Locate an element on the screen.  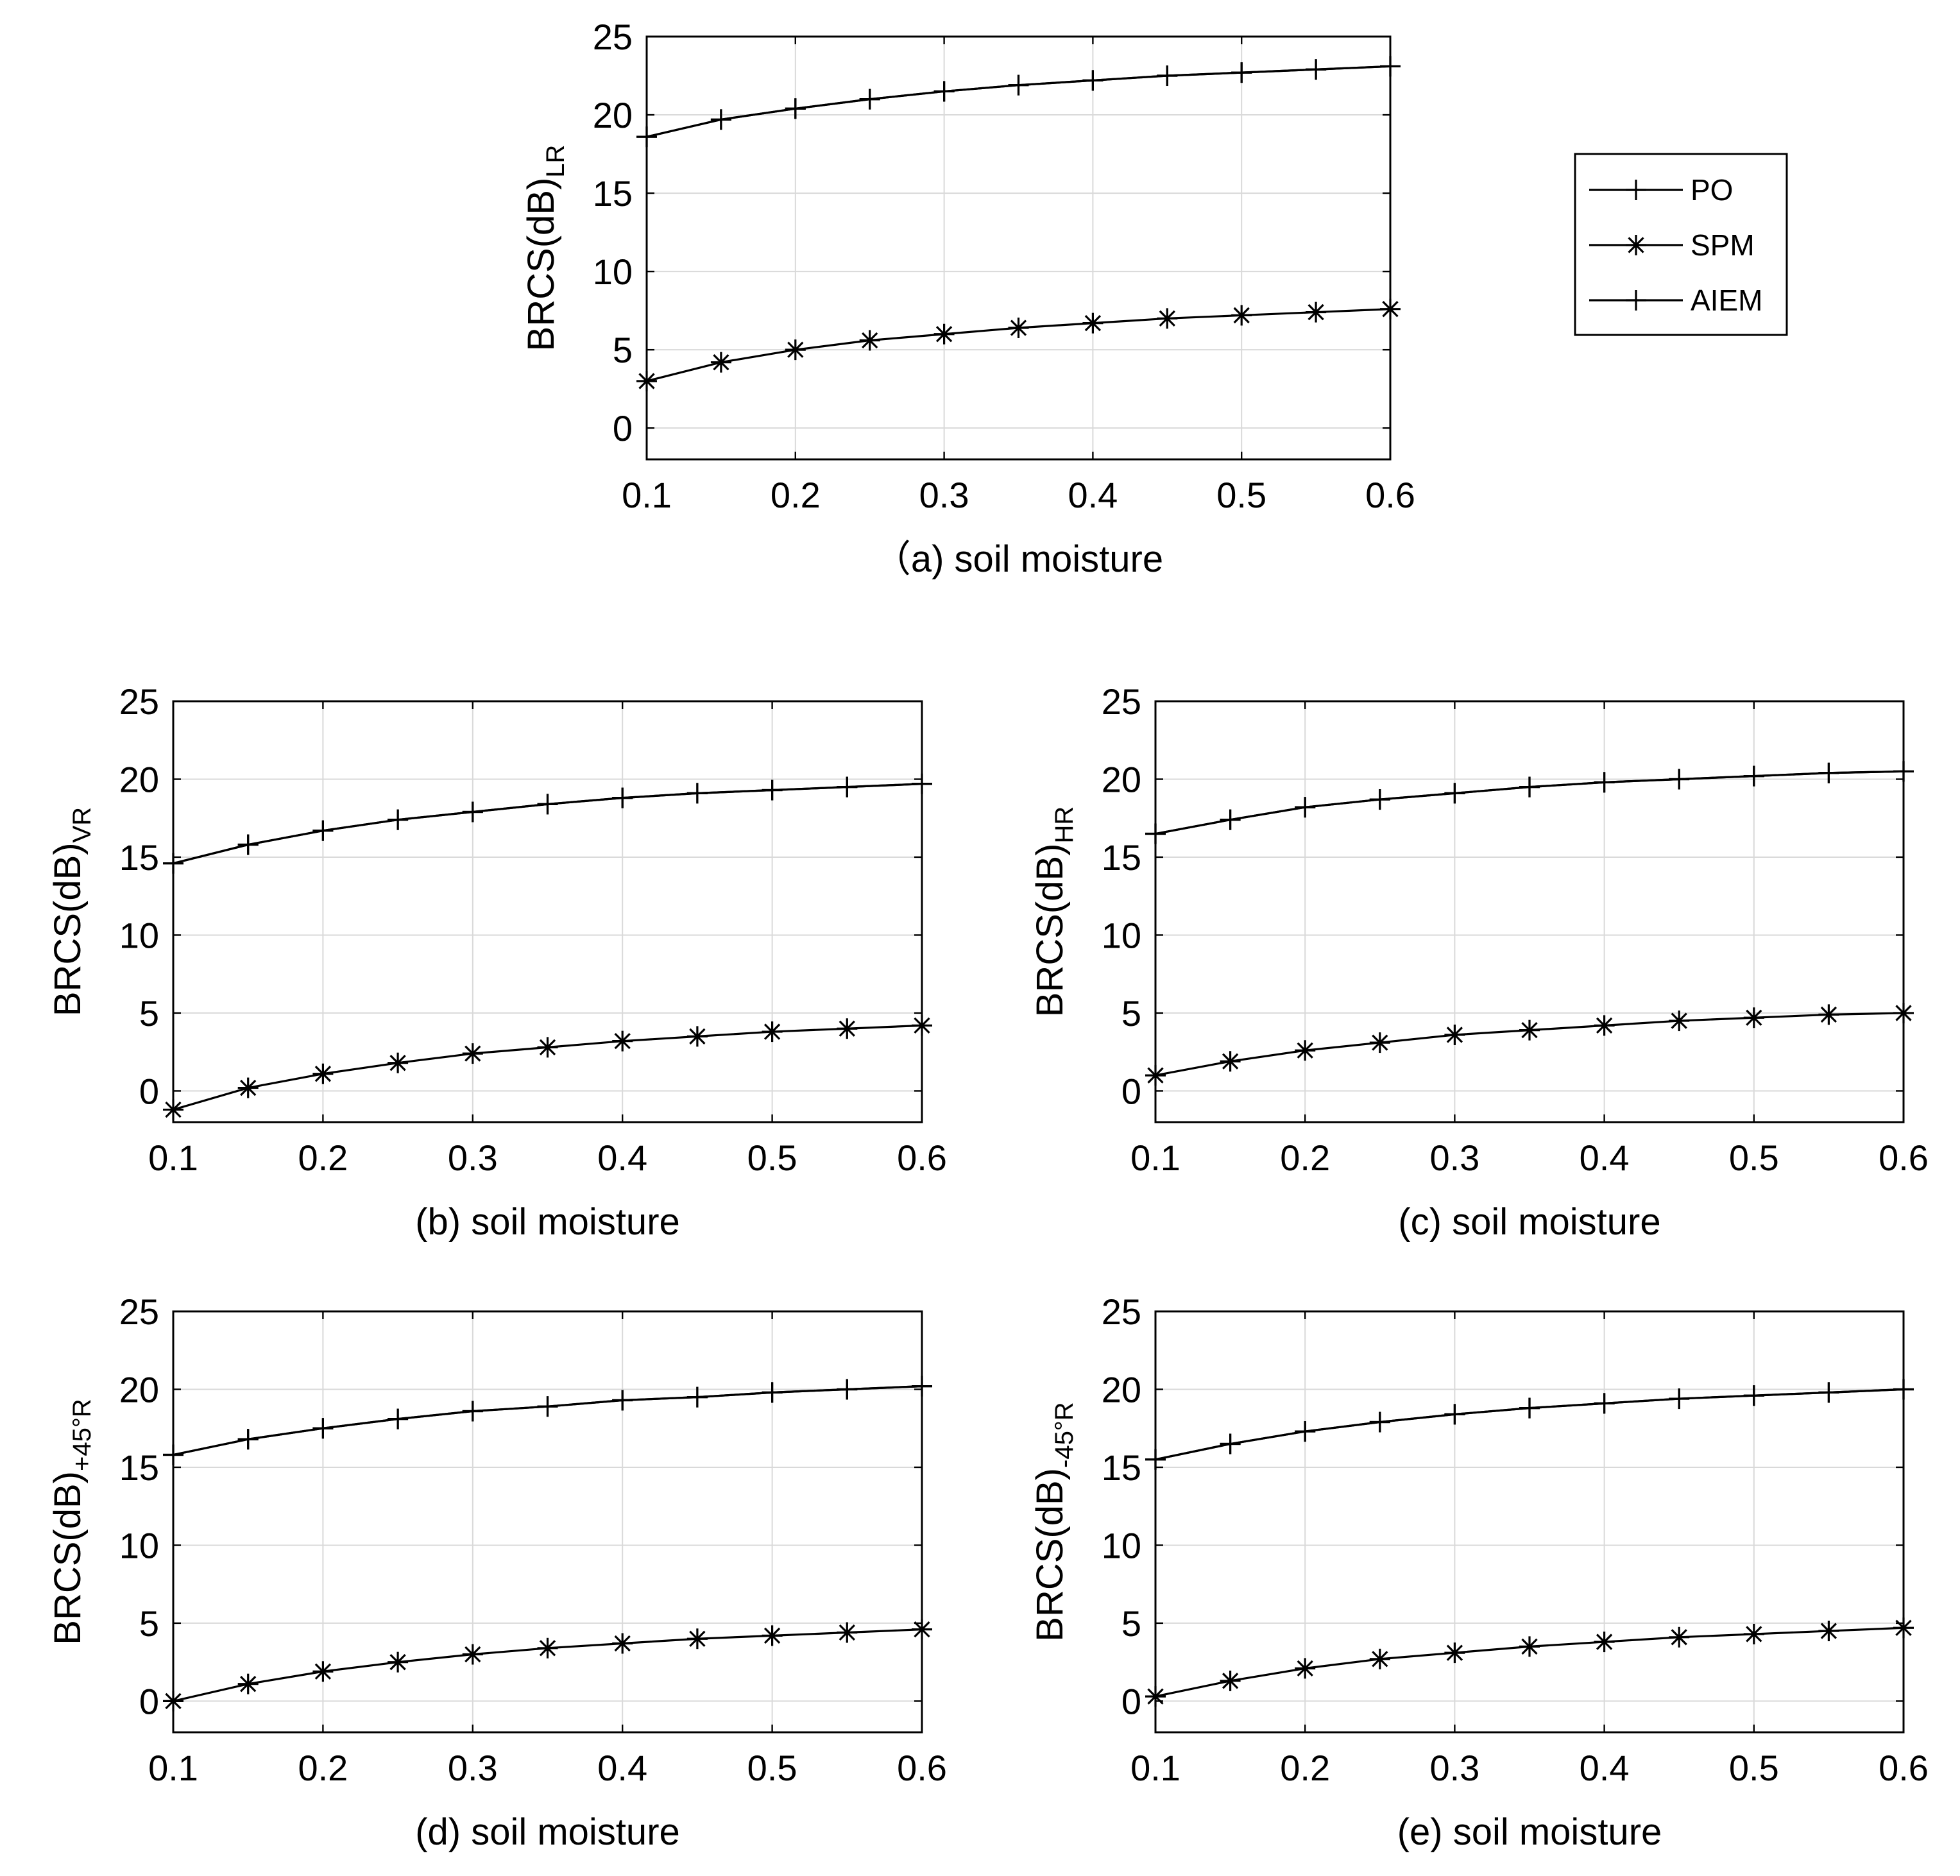
y-axis-title: BRCS(dB)+45°R is located at coordinates (71, 1522).